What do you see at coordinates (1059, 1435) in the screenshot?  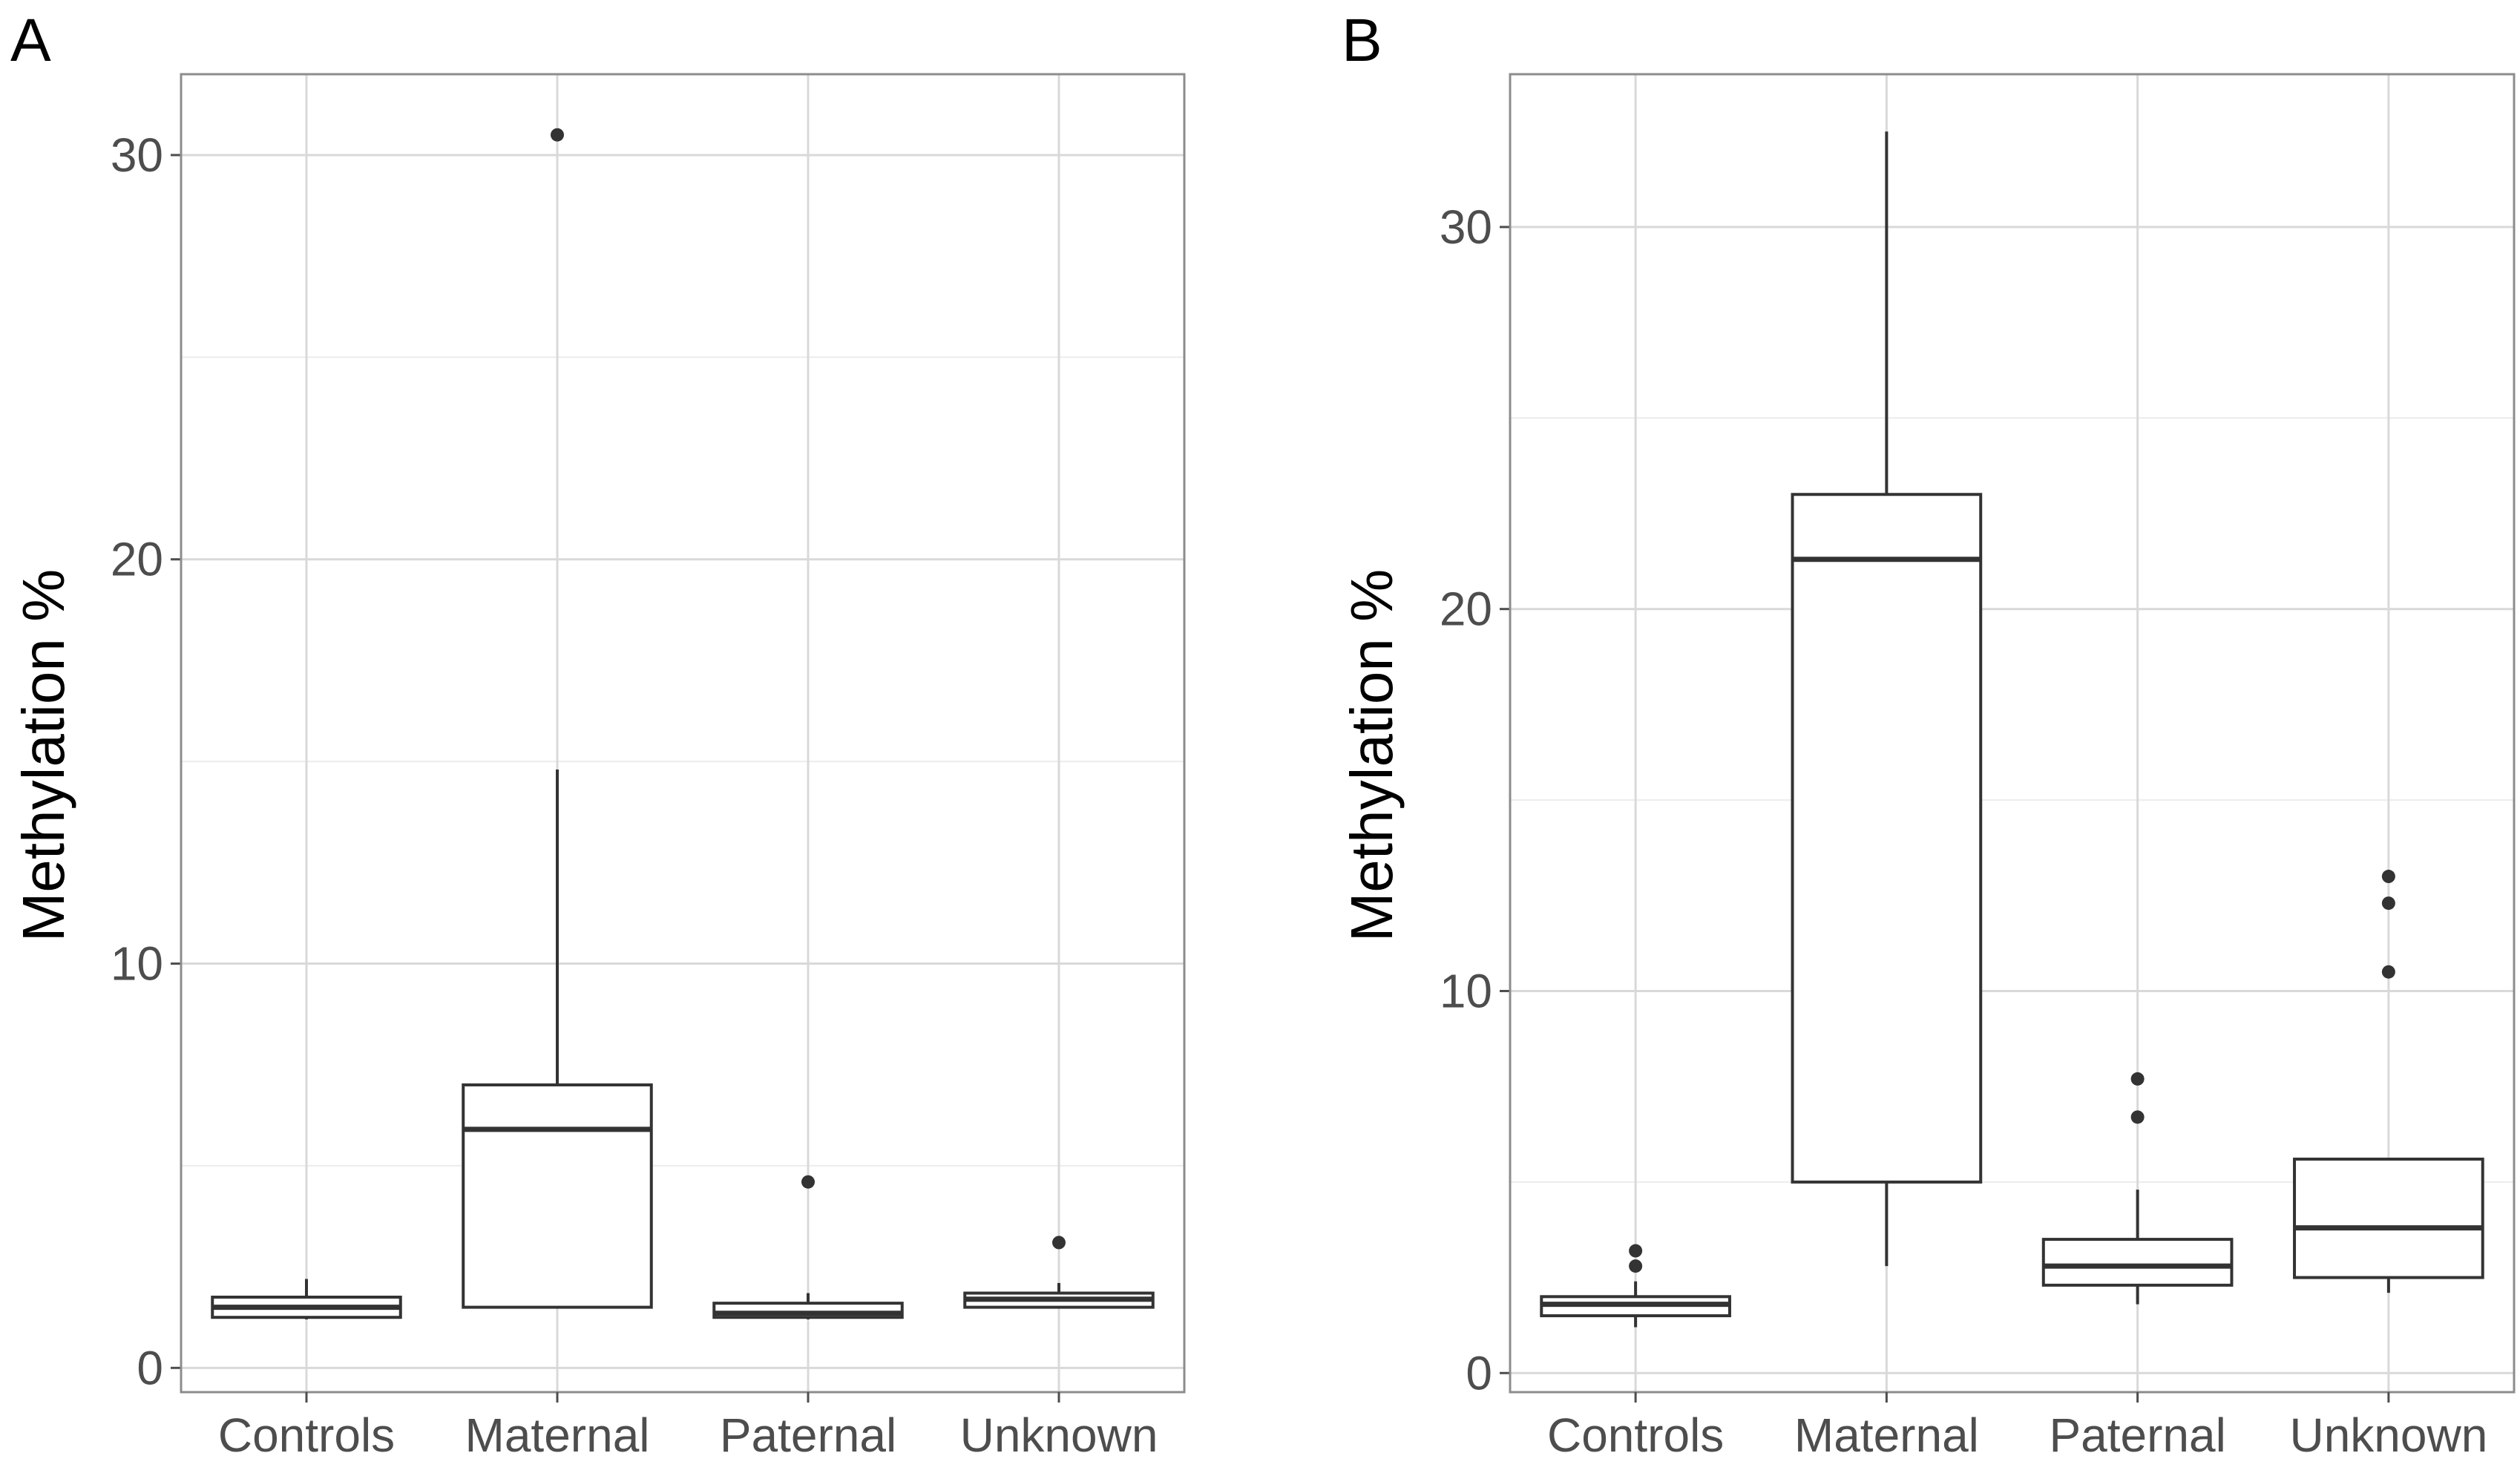 I see `panel-a-x-tick-label: Unknown` at bounding box center [1059, 1435].